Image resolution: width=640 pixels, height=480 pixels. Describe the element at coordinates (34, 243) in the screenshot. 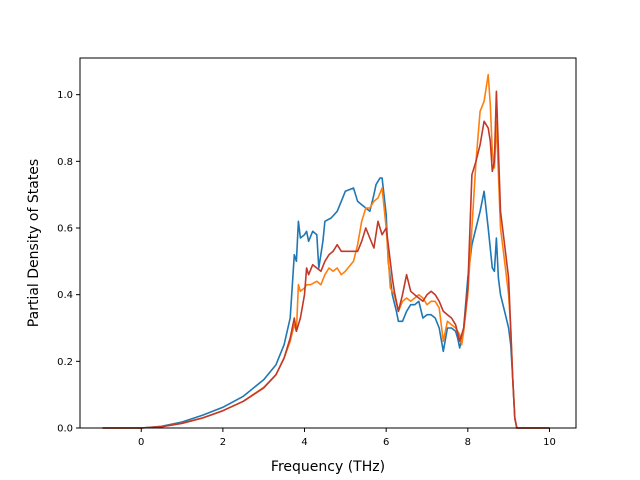

I see `y-axis-label: Partial Density of States` at that location.